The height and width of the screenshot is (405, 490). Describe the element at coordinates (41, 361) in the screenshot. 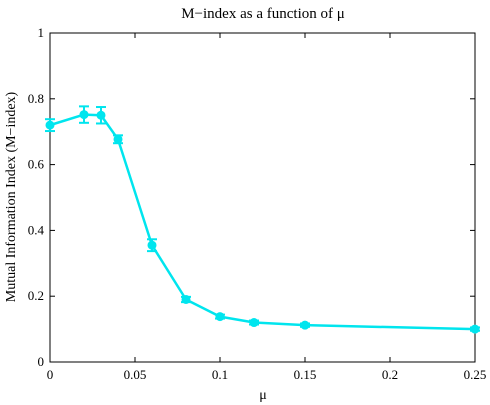

I see `y-tick-label: 0` at that location.